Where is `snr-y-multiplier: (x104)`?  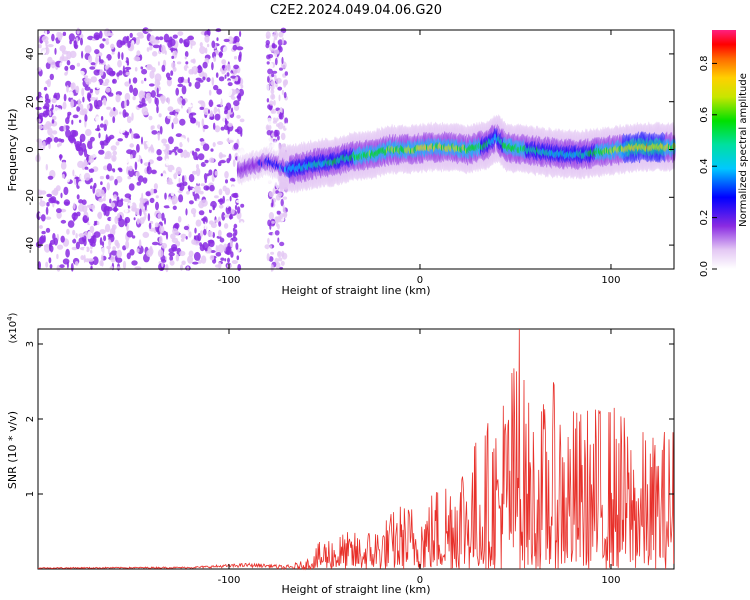 snr-y-multiplier: (x104) is located at coordinates (12, 327).